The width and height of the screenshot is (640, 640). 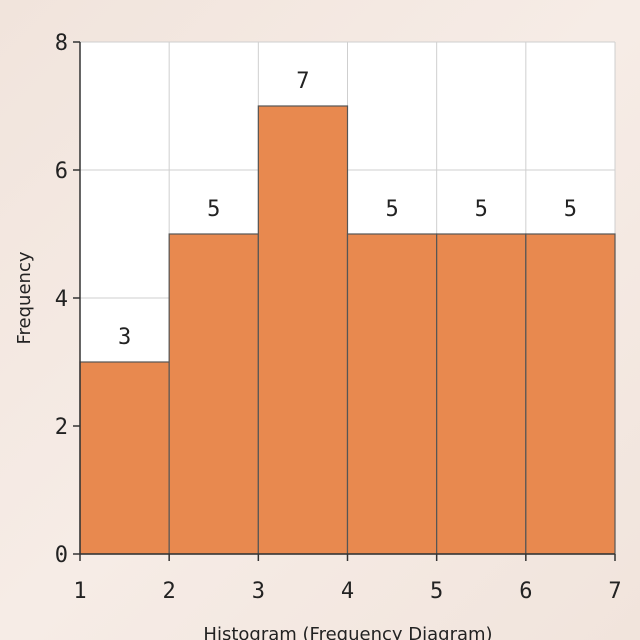 What do you see at coordinates (436, 591) in the screenshot?
I see `x-tick-label-4: 5` at bounding box center [436, 591].